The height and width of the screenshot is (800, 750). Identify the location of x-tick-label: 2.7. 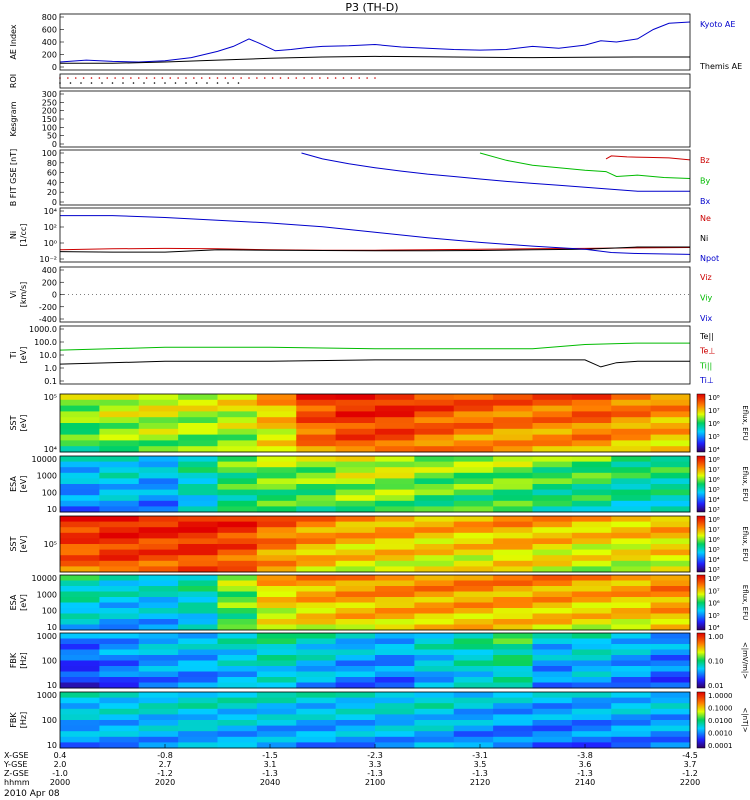
(165, 764).